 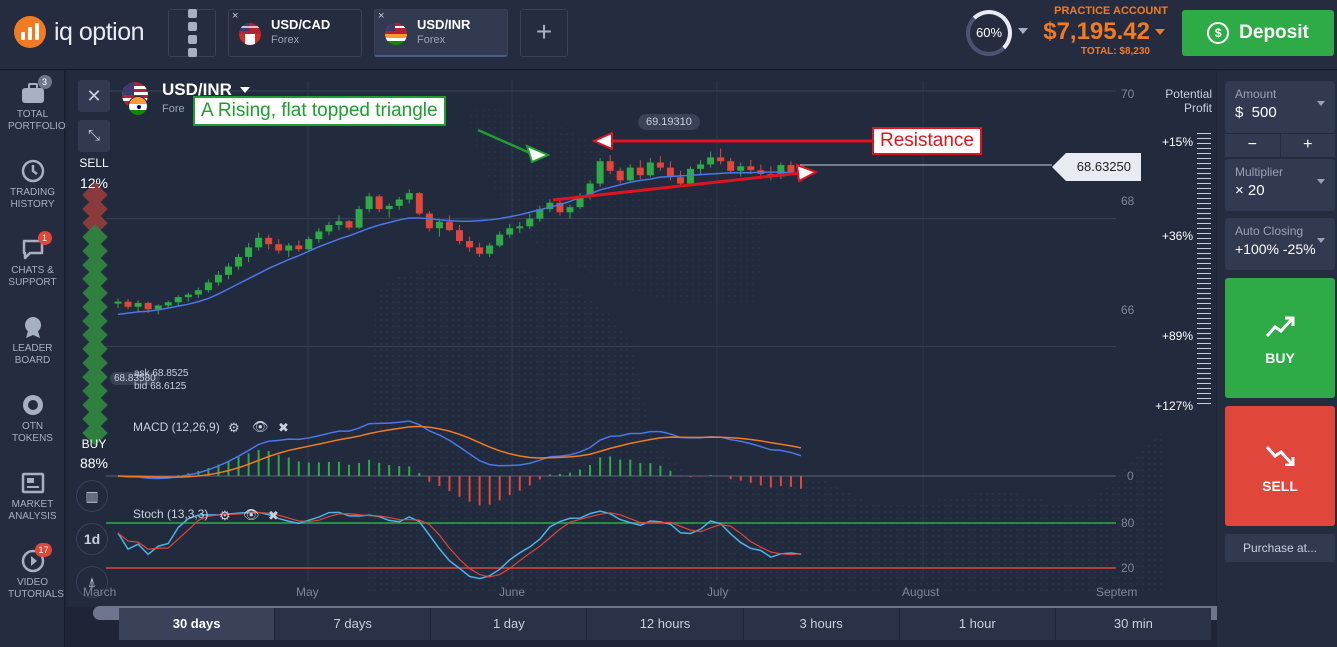 What do you see at coordinates (92, 582) in the screenshot?
I see `indicators-icon: ⍋` at bounding box center [92, 582].